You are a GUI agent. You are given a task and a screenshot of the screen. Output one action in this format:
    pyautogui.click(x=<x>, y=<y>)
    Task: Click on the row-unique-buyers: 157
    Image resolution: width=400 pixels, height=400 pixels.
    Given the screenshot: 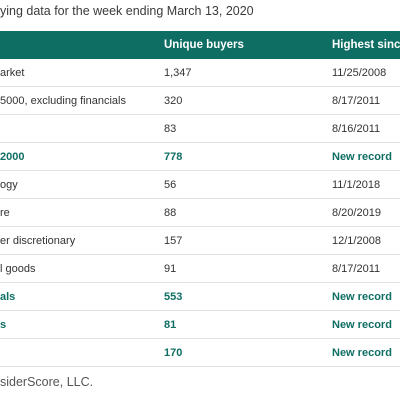 What is the action you would take?
    pyautogui.click(x=173, y=241)
    